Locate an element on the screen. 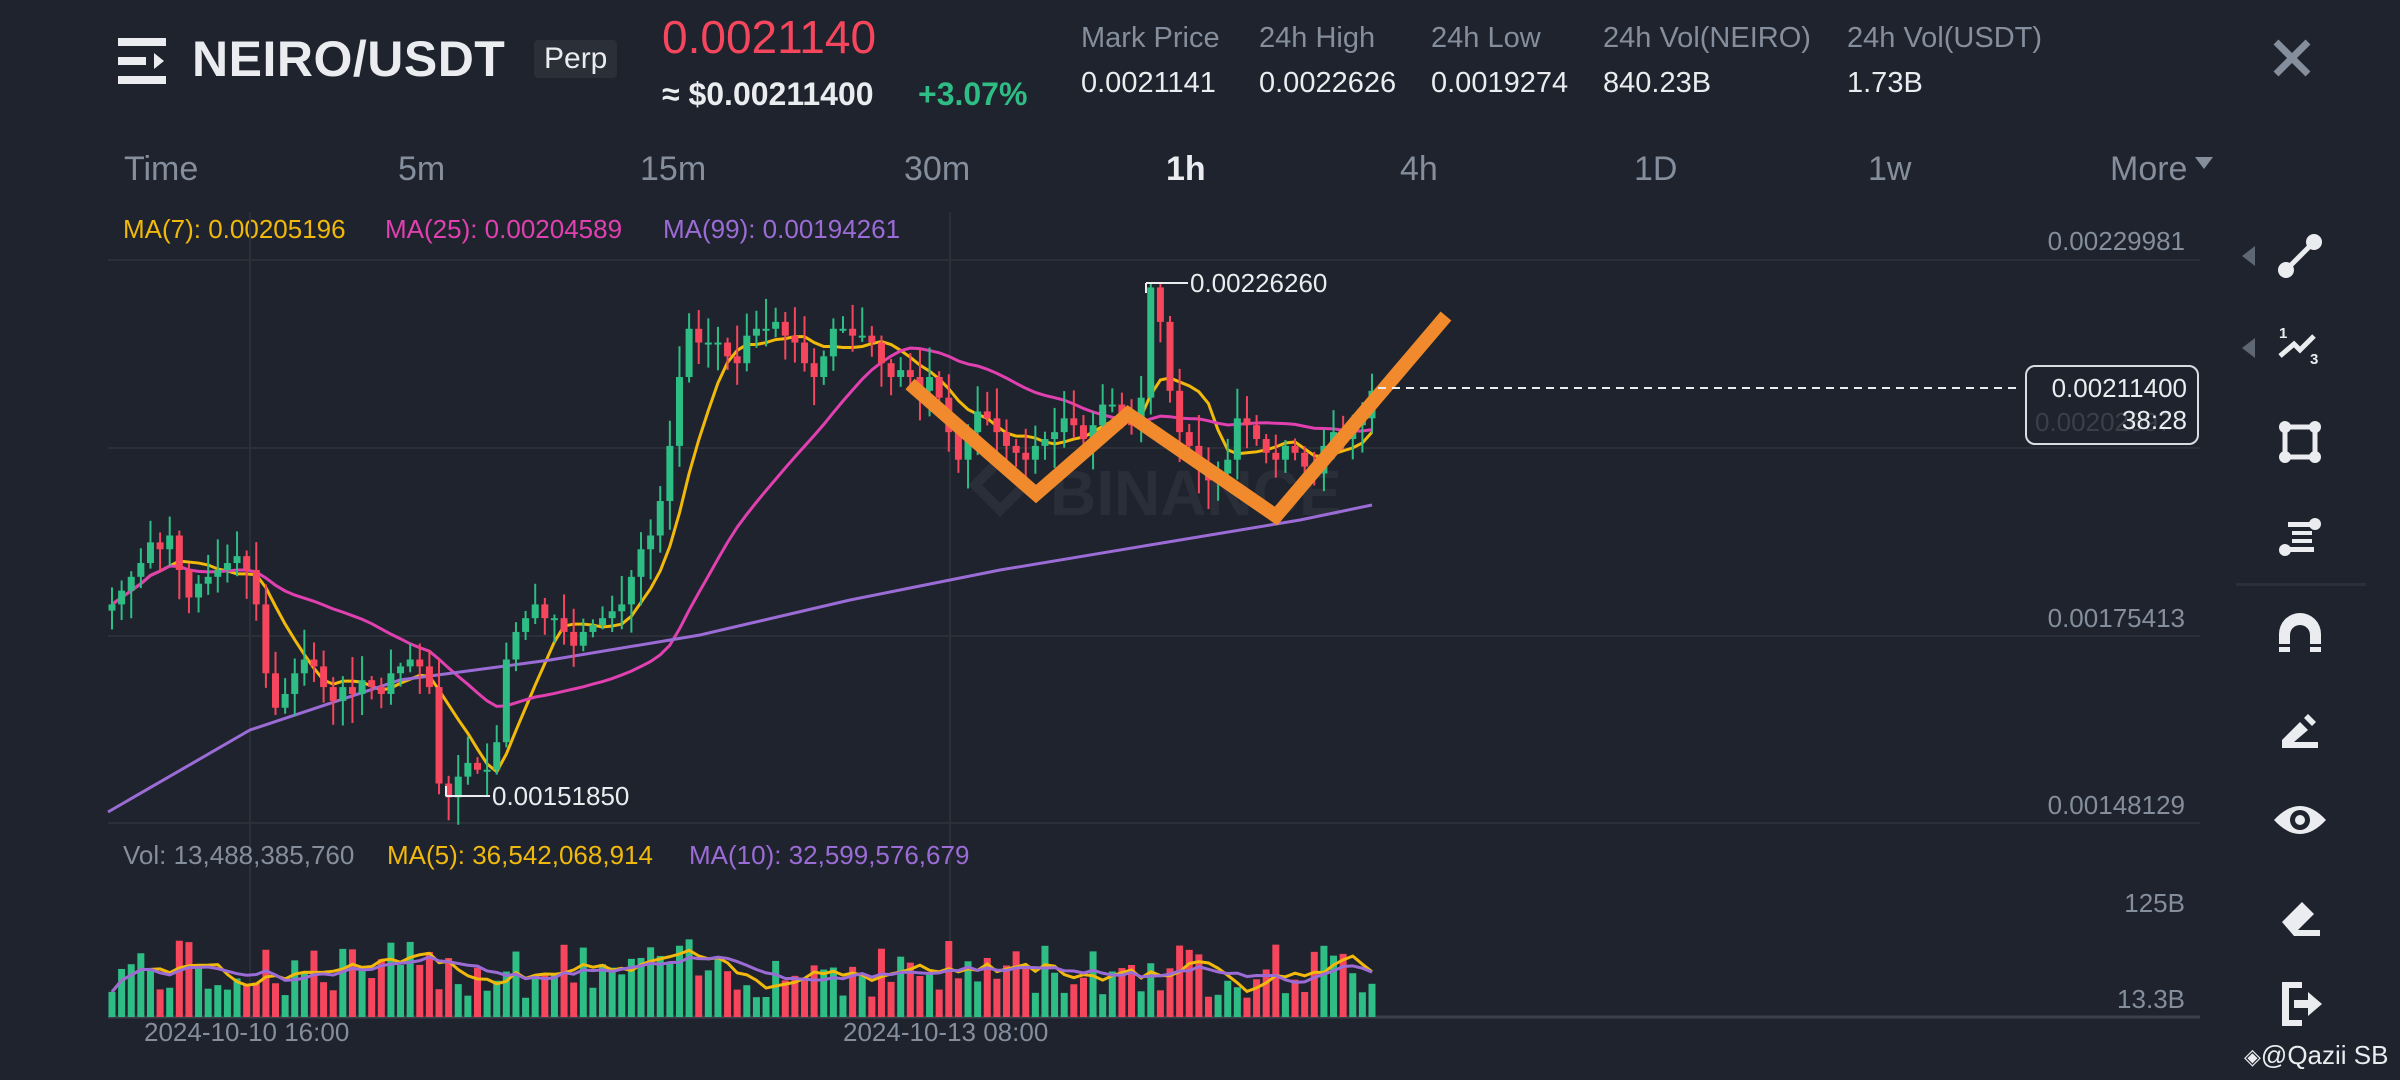  tab-more: More is located at coordinates (2162, 169).